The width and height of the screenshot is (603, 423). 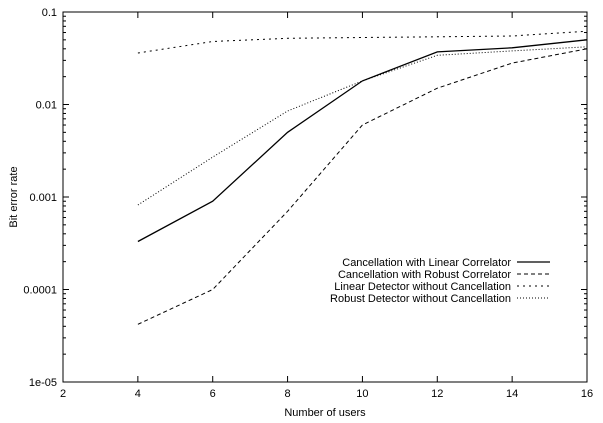 What do you see at coordinates (424, 275) in the screenshot?
I see `legend-label-2: Cancellation with Robust Correlator` at bounding box center [424, 275].